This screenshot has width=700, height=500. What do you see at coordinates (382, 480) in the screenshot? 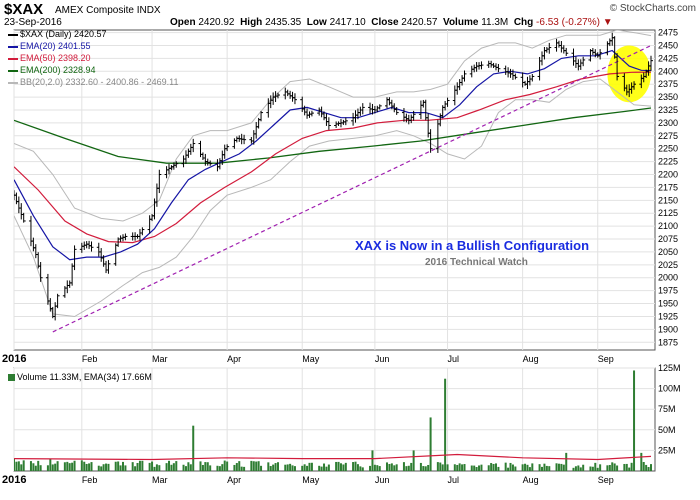
I see `volume-month-tick-label: Jun` at bounding box center [382, 480].